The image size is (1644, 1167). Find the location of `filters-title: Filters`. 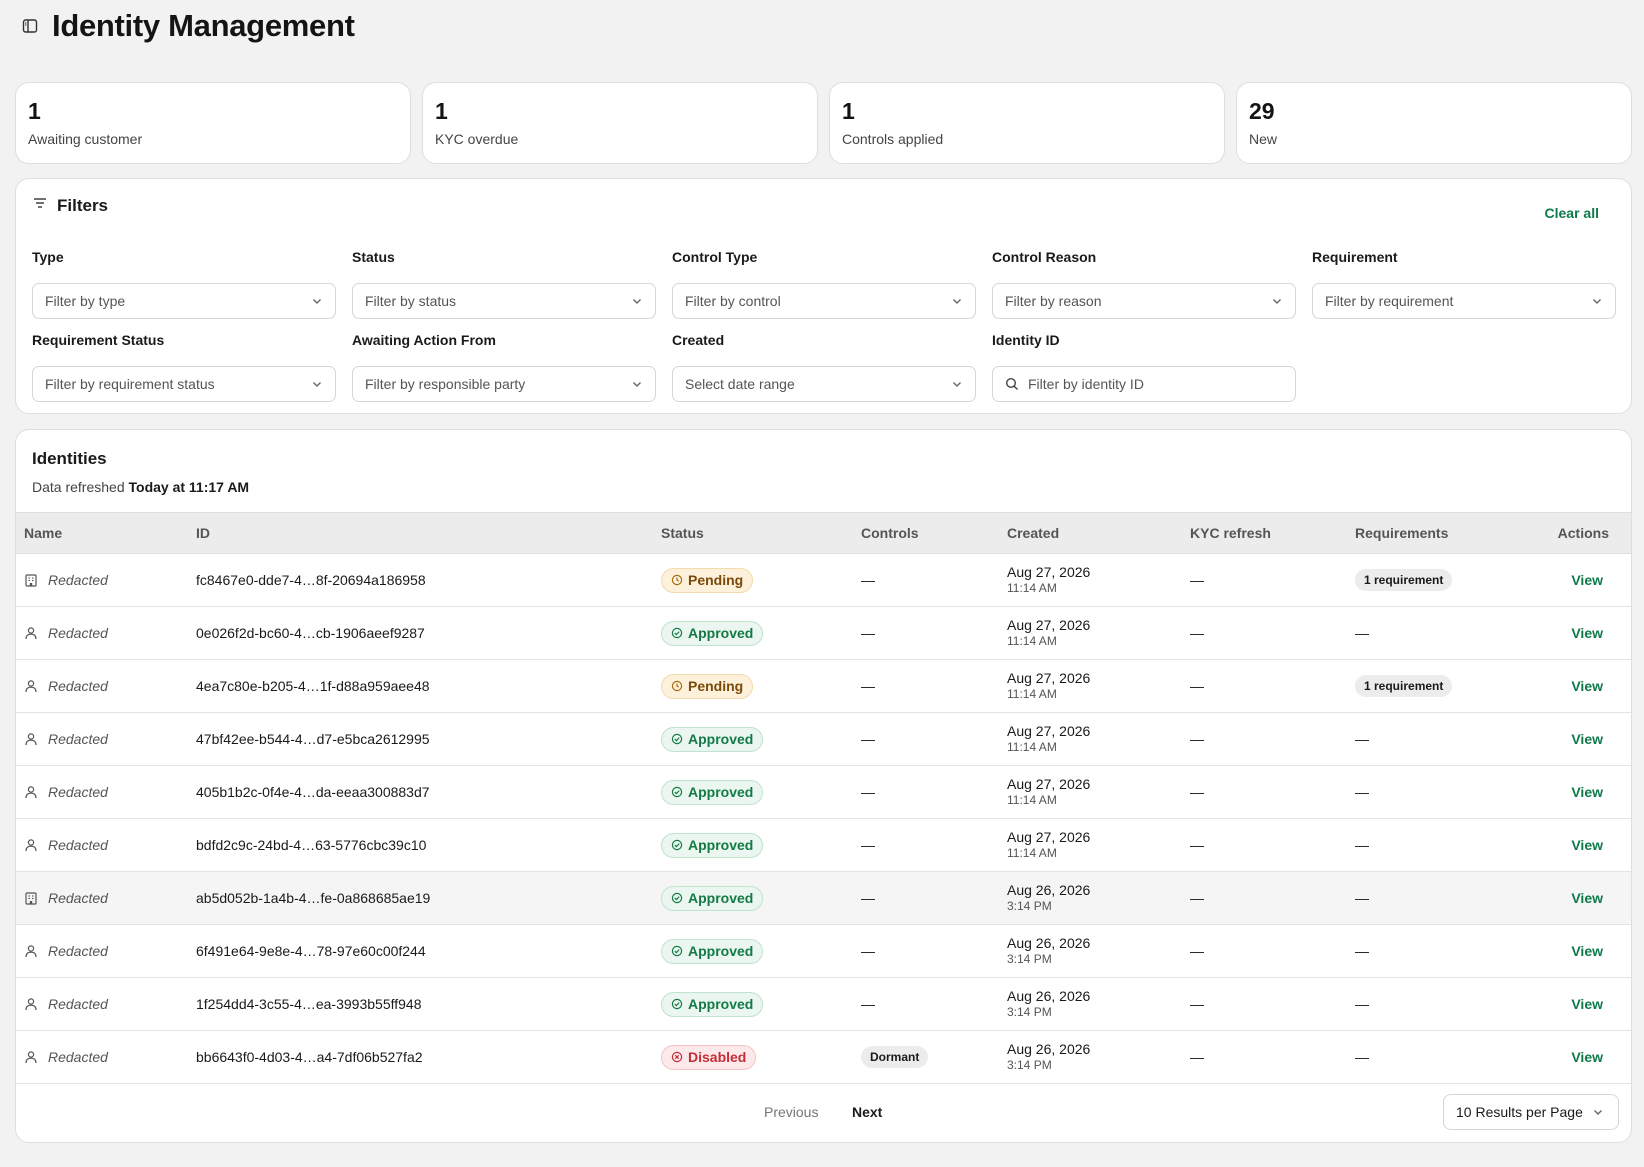

filters-title: Filters is located at coordinates (83, 205).